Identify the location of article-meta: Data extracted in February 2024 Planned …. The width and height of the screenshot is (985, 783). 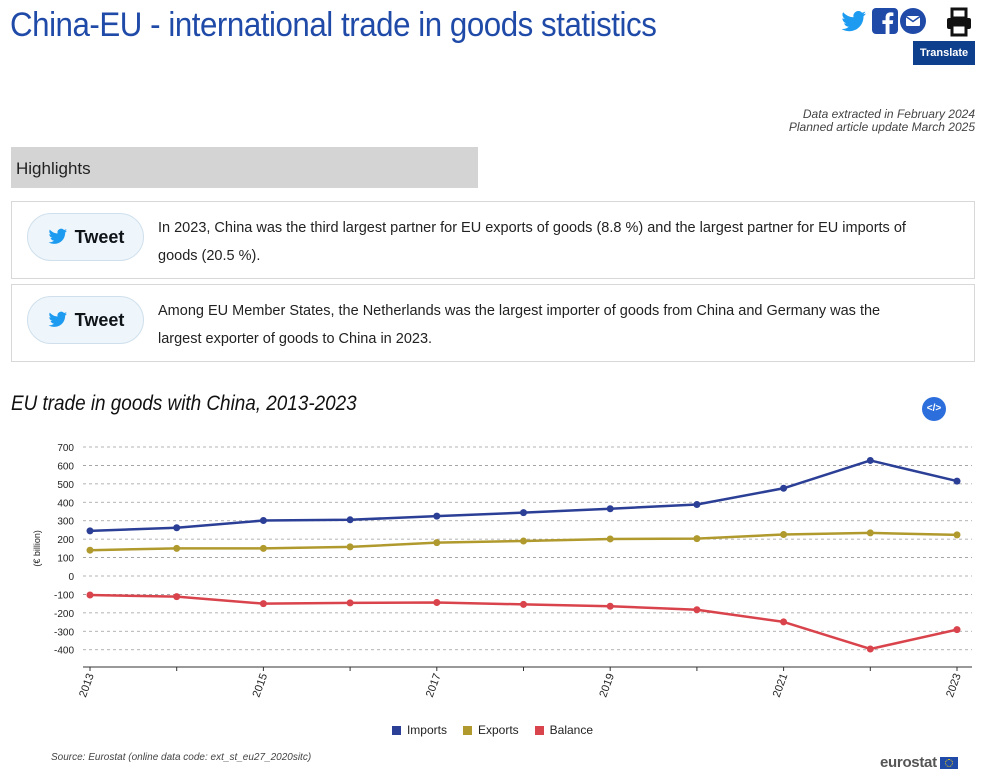
(882, 121).